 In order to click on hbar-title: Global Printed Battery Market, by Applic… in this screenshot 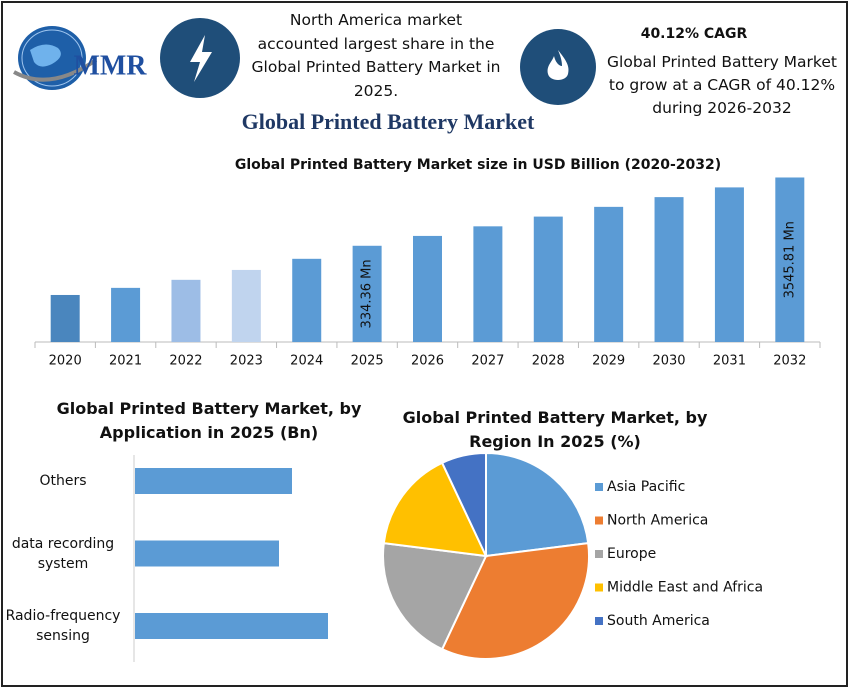, I will do `click(209, 420)`.